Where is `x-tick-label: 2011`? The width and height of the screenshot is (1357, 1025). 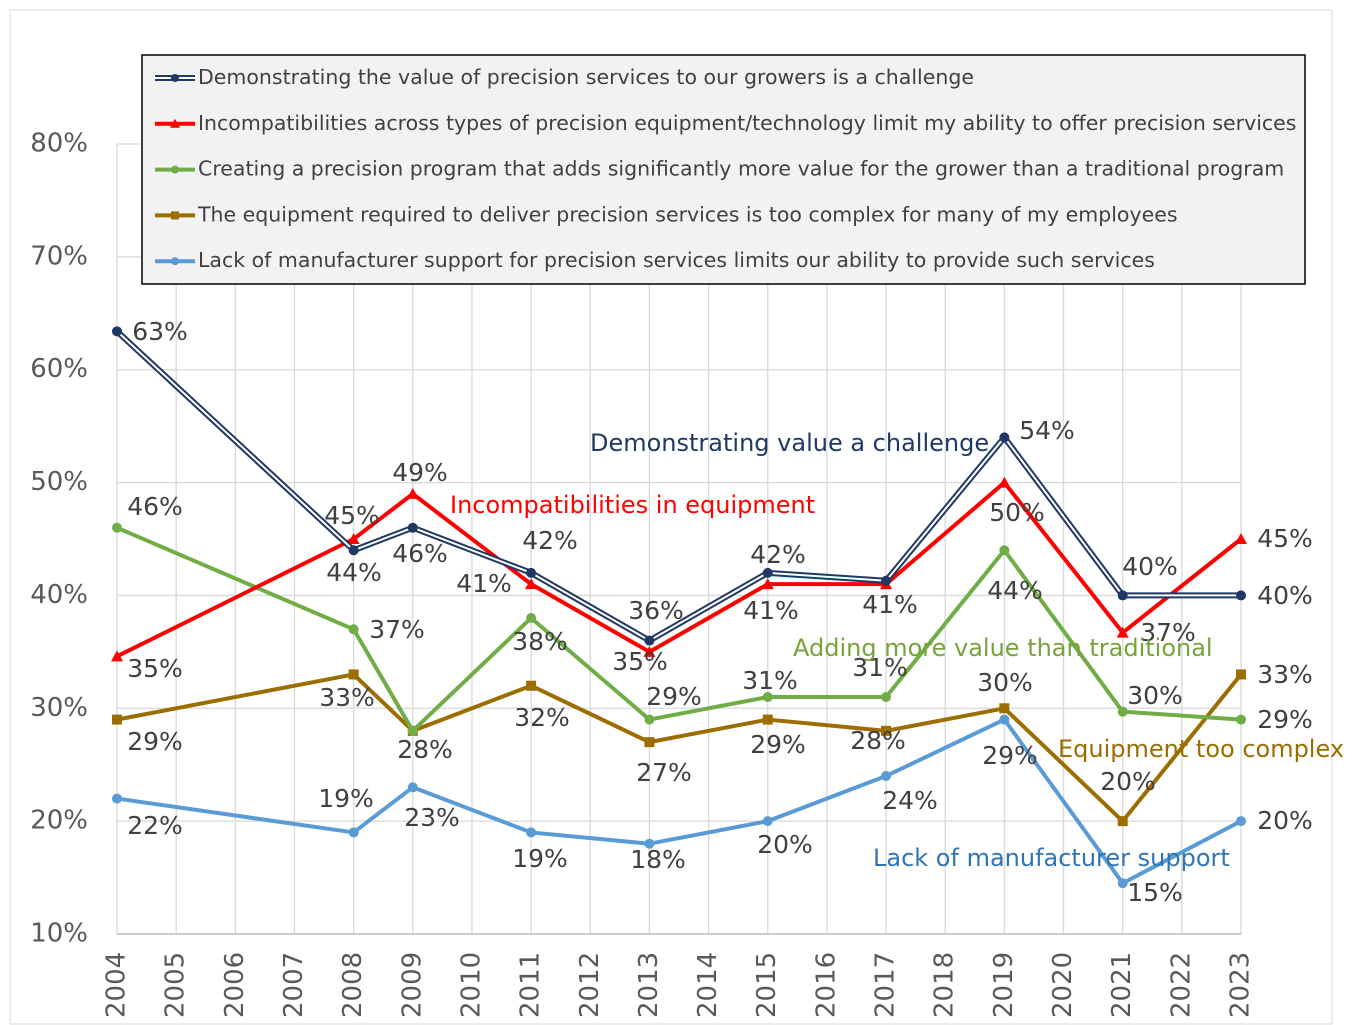
x-tick-label: 2011 is located at coordinates (531, 985).